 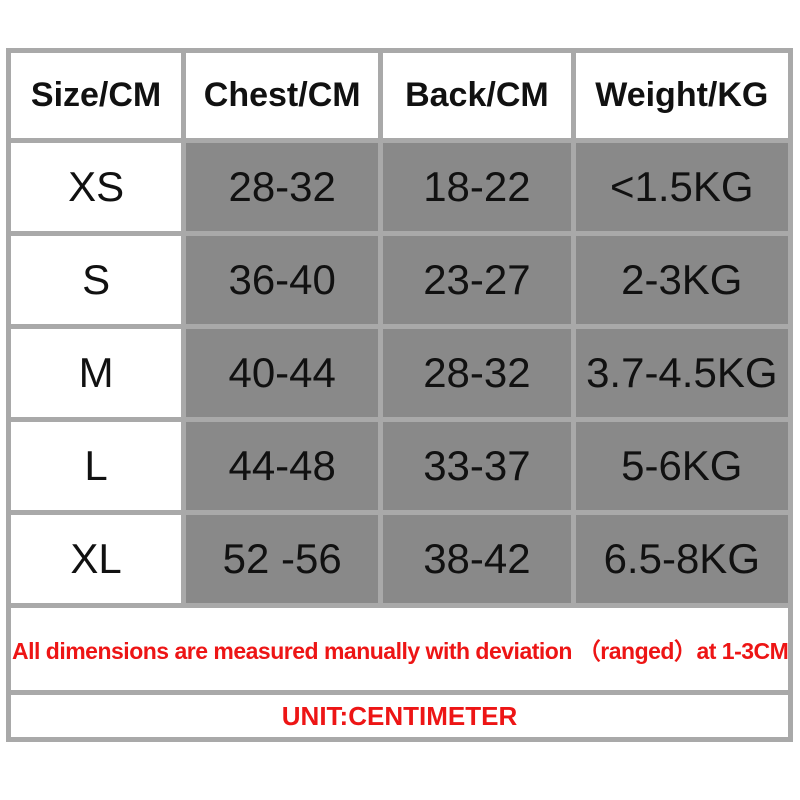 I want to click on weight-value: 5-6KG, so click(x=682, y=466).